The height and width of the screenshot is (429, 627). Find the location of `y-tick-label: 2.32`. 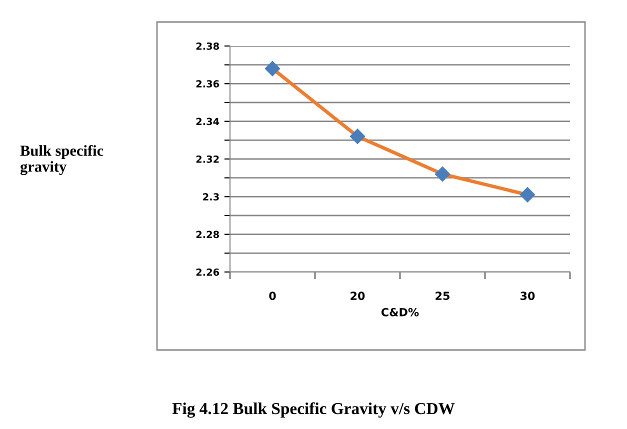

y-tick-label: 2.32 is located at coordinates (207, 159).